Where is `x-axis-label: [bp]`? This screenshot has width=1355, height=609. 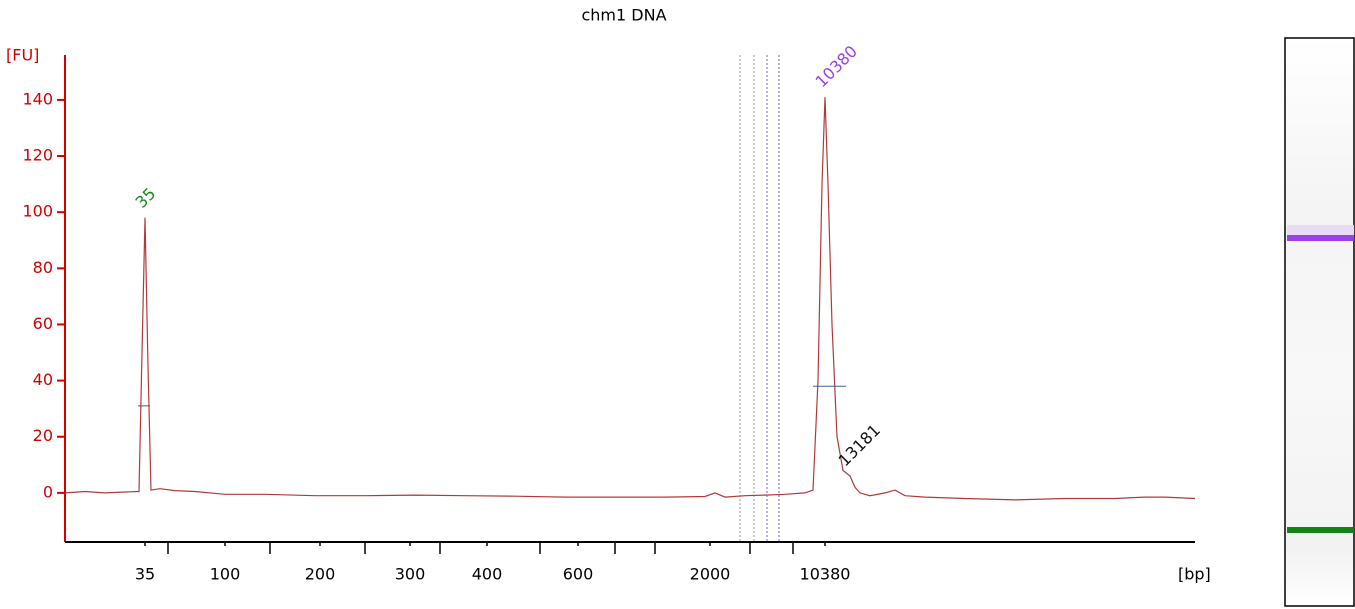
x-axis-label: [bp] is located at coordinates (1194, 574).